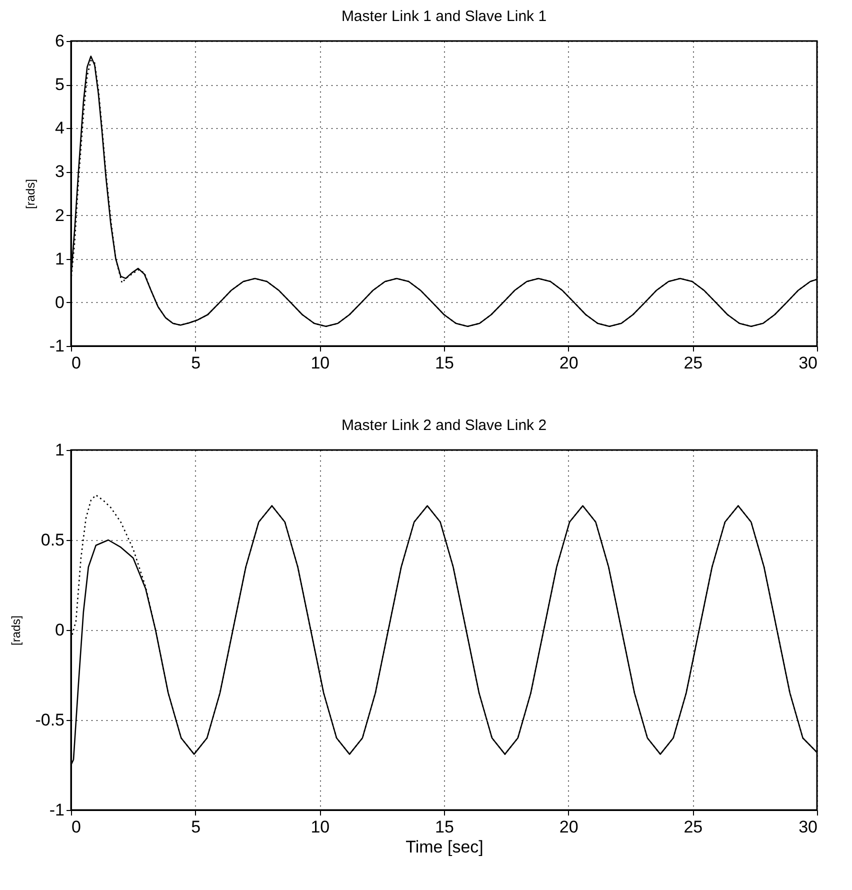 Image resolution: width=852 pixels, height=890 pixels. I want to click on y-tick-label: -0.5, so click(49, 720).